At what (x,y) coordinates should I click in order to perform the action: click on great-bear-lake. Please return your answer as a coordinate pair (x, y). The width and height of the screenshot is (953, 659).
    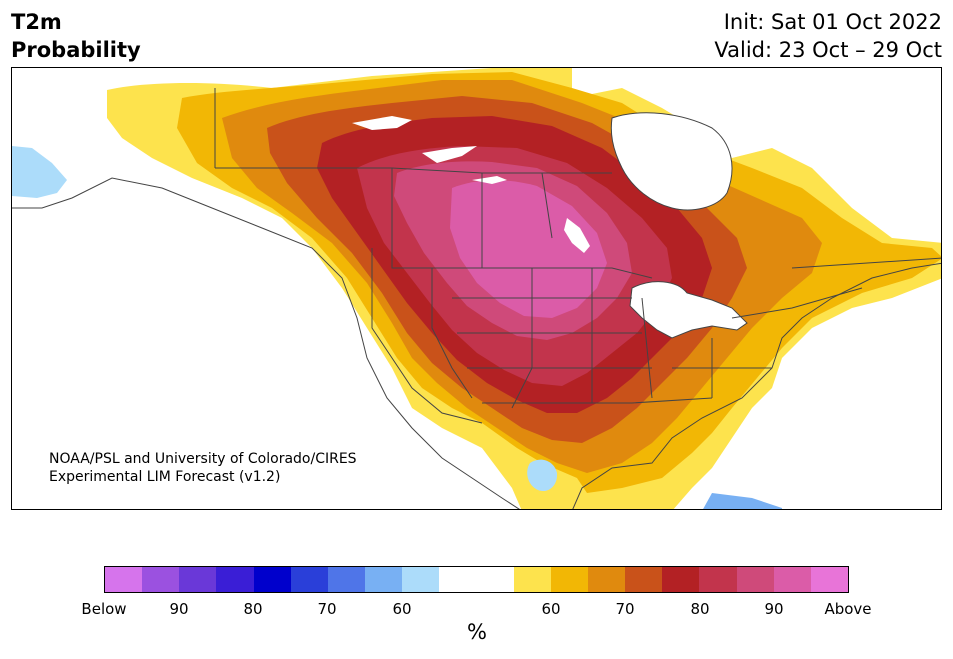
    Looking at the image, I should click on (382, 123).